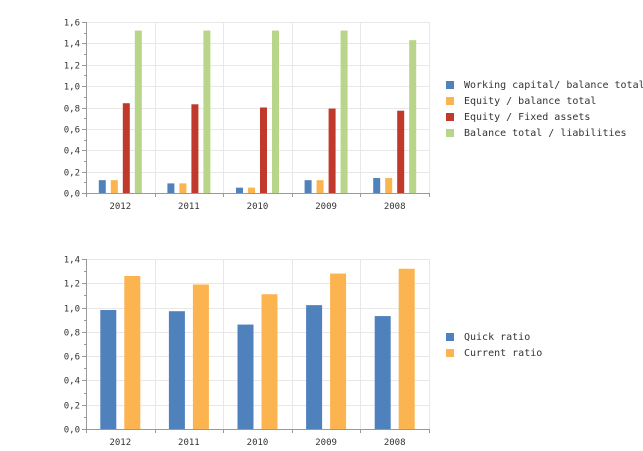  What do you see at coordinates (263, 150) in the screenshot?
I see `bar-equity-fixed-assets-2010` at bounding box center [263, 150].